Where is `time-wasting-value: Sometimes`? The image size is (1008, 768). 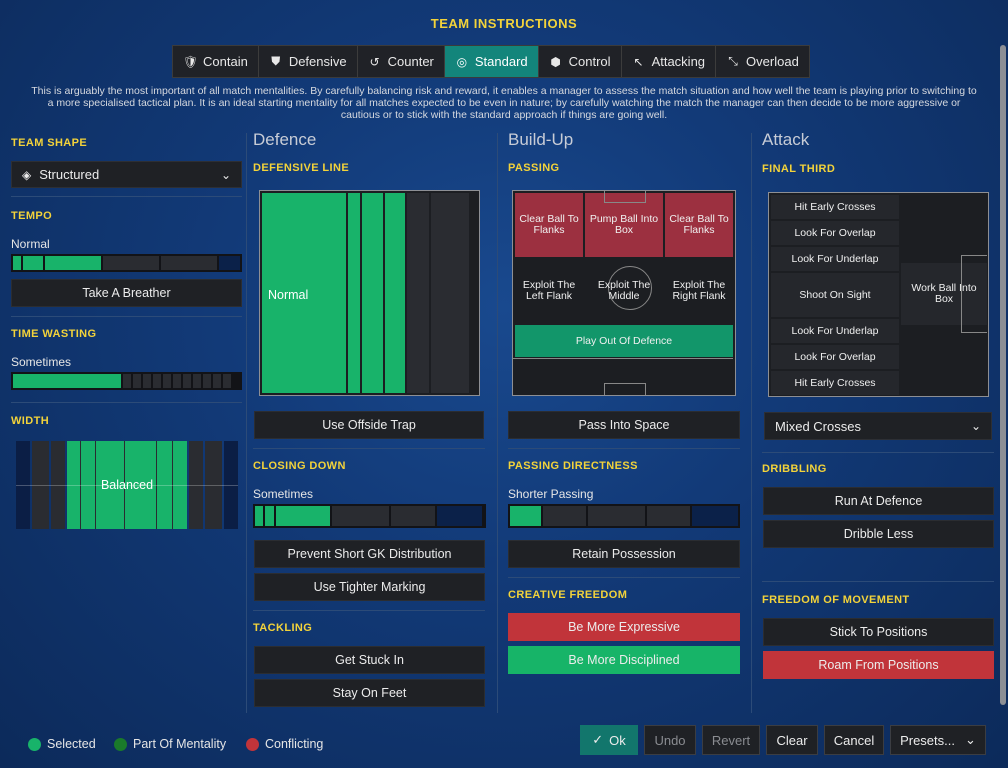 time-wasting-value: Sometimes is located at coordinates (41, 362).